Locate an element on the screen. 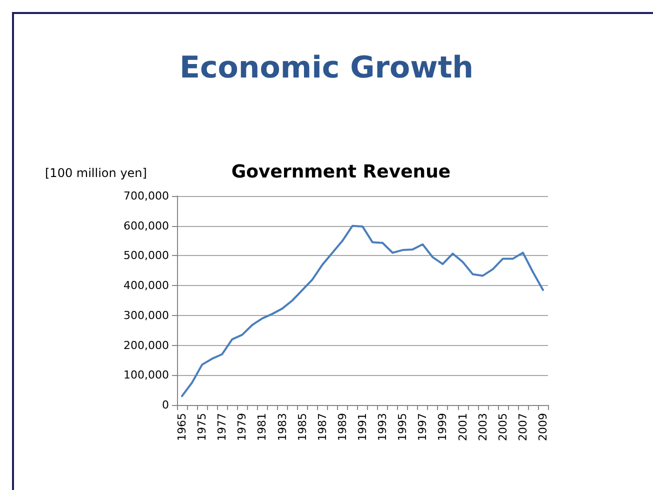  x-tick-label: 1997 is located at coordinates (423, 427).